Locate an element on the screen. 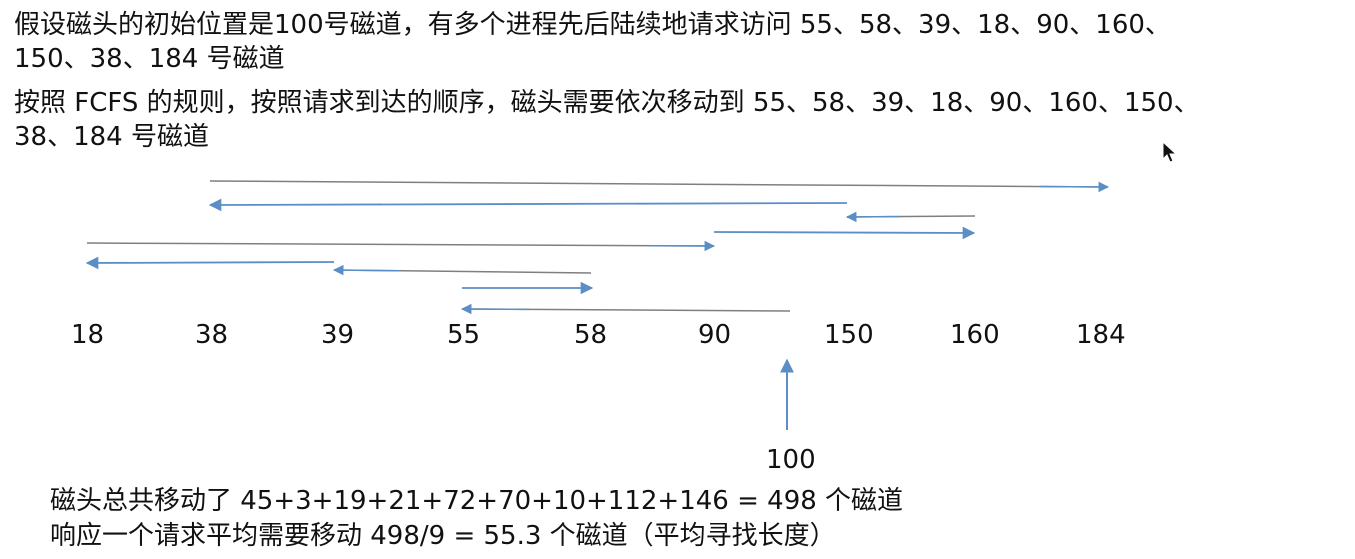 The width and height of the screenshot is (1355, 559). track-label-184: 184 is located at coordinates (1101, 335).